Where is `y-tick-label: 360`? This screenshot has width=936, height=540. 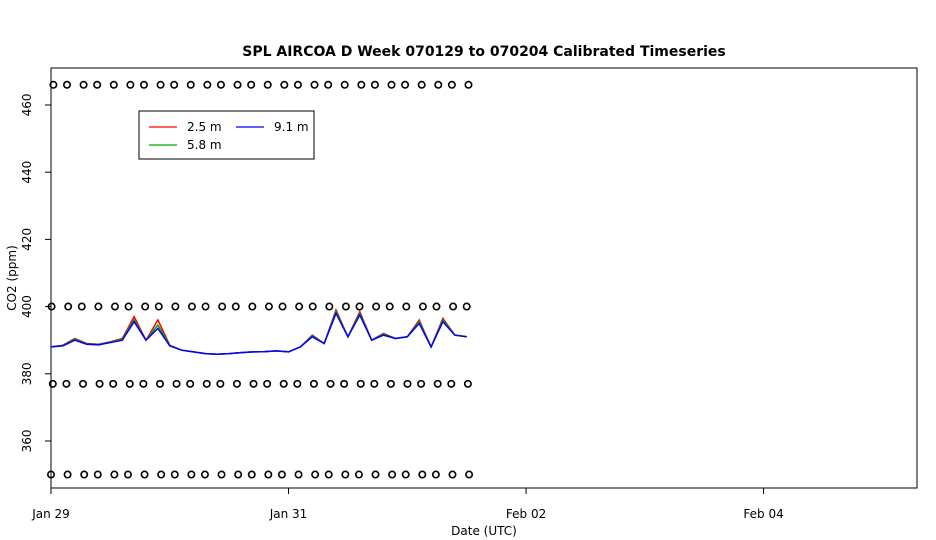 y-tick-label: 360 is located at coordinates (27, 441).